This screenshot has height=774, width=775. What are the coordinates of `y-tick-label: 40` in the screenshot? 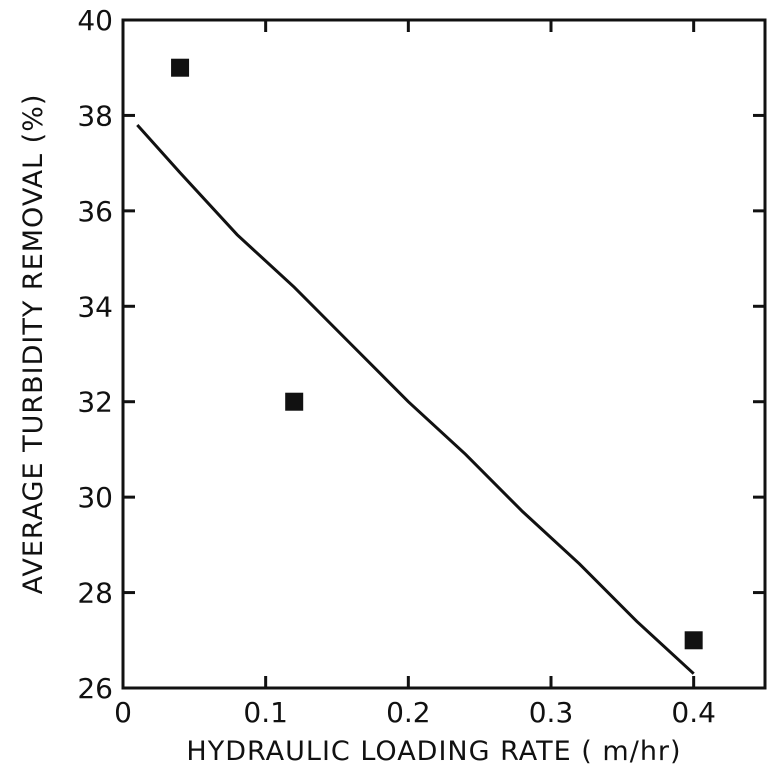 It's located at (95, 20).